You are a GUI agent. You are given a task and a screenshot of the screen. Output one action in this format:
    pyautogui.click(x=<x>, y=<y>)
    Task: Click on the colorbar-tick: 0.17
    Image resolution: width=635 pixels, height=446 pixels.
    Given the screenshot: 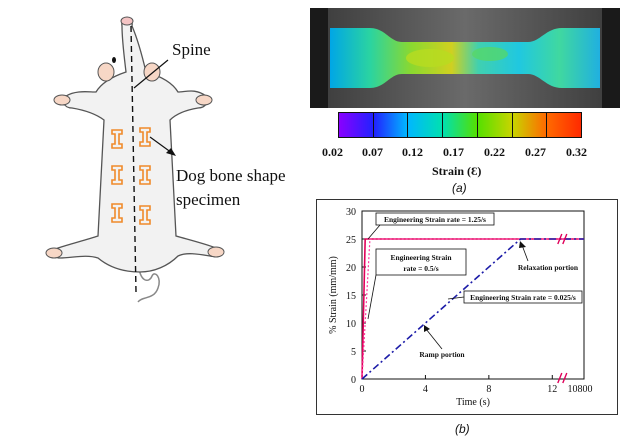 What is the action you would take?
    pyautogui.click(x=453, y=152)
    